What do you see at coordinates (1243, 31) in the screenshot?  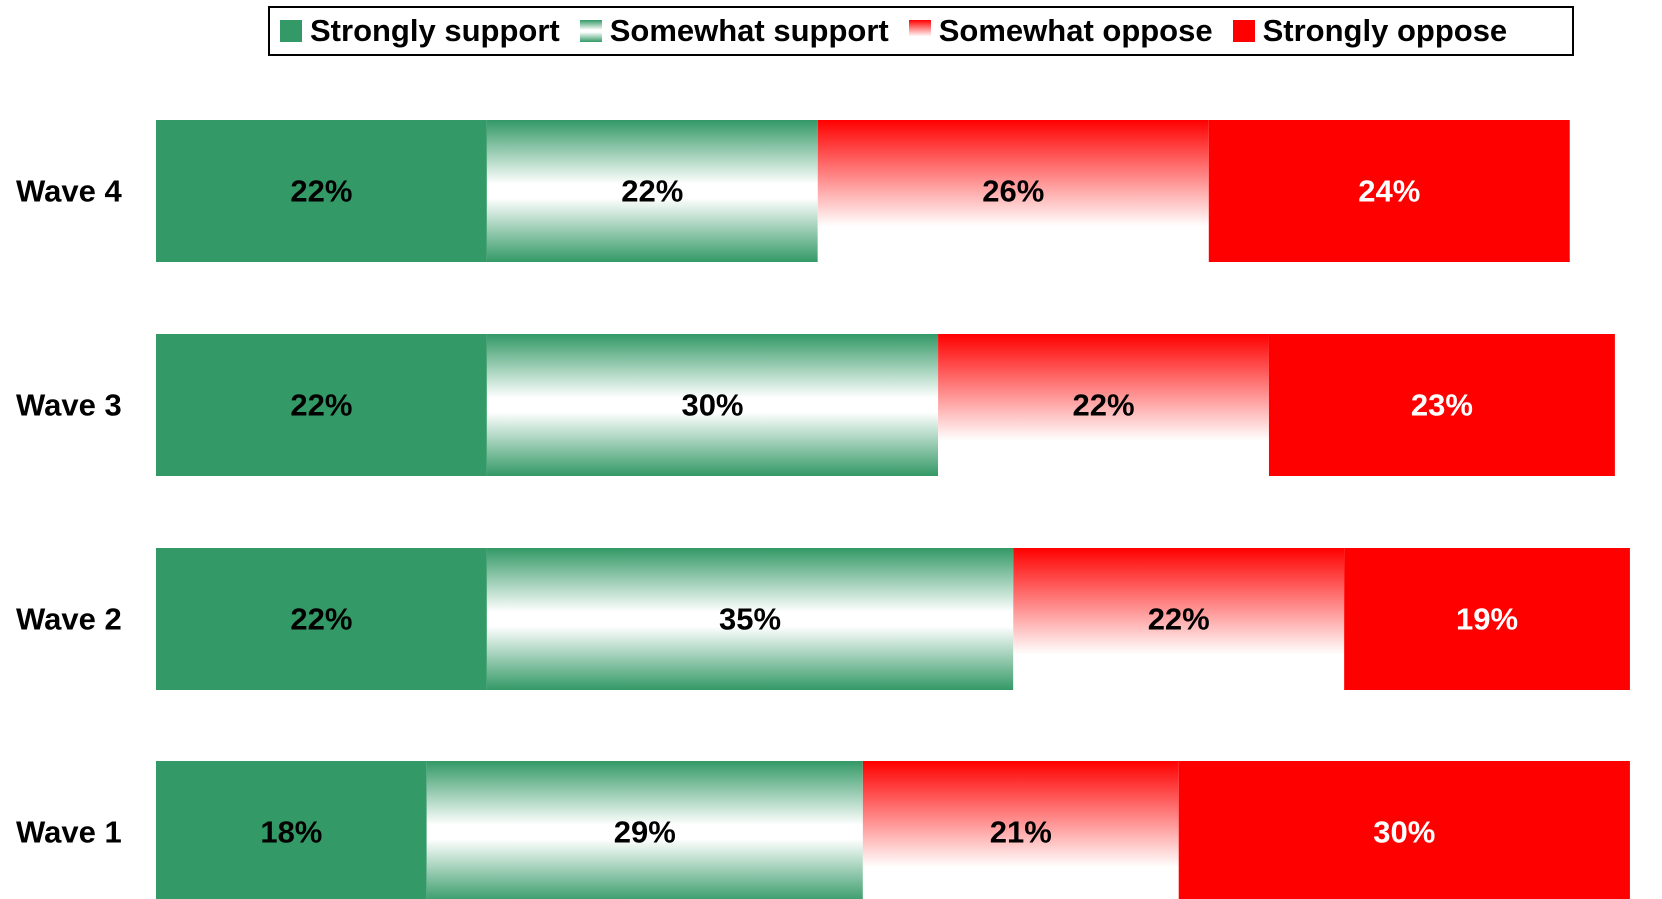 I see `legend-swatch-strongly-oppose` at bounding box center [1243, 31].